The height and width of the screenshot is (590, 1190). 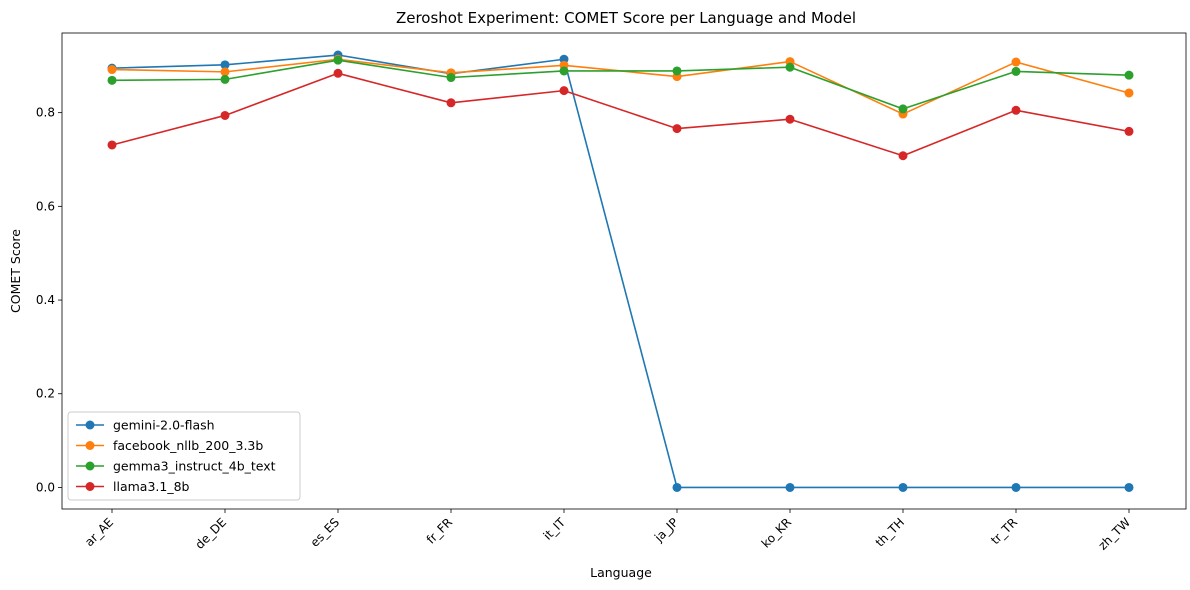 I want to click on y-axis: 0.0 0.2 0.4 0.6 0.8, so click(x=49, y=300).